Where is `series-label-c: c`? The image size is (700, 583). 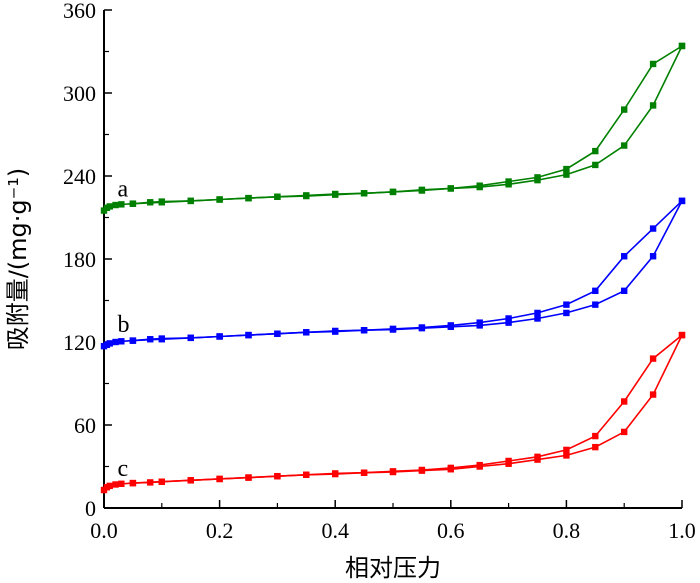 series-label-c: c is located at coordinates (123, 469).